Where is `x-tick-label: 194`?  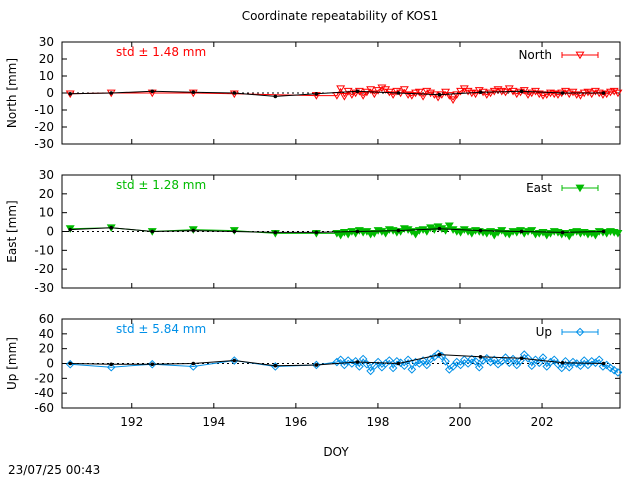
x-tick-label: 194 is located at coordinates (213, 422).